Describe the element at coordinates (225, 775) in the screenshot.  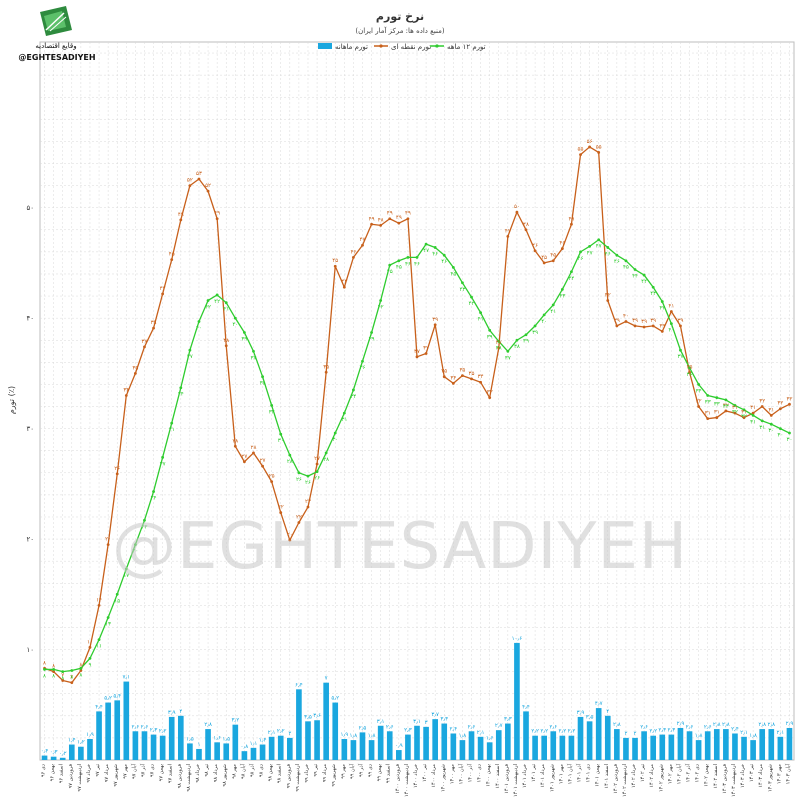
I see `x-tick-label: شهریور ۹۸` at that location.